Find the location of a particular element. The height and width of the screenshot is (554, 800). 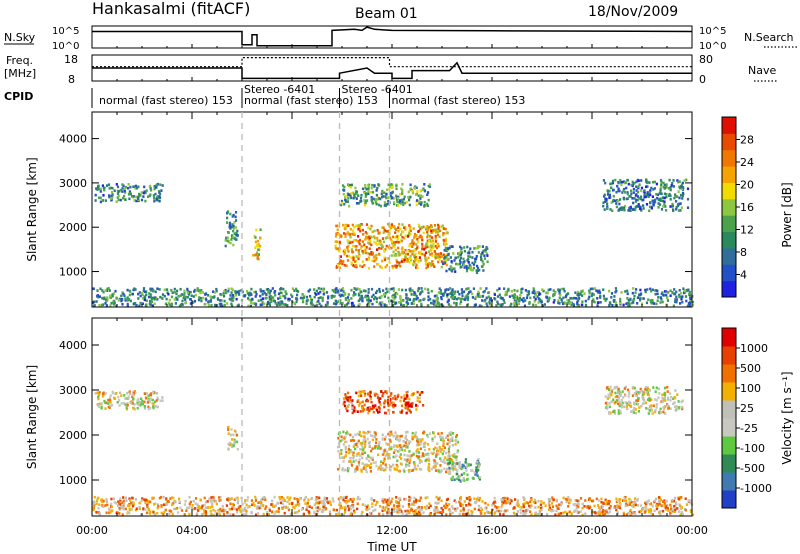

beam-label: Beam 01 is located at coordinates (386, 14).